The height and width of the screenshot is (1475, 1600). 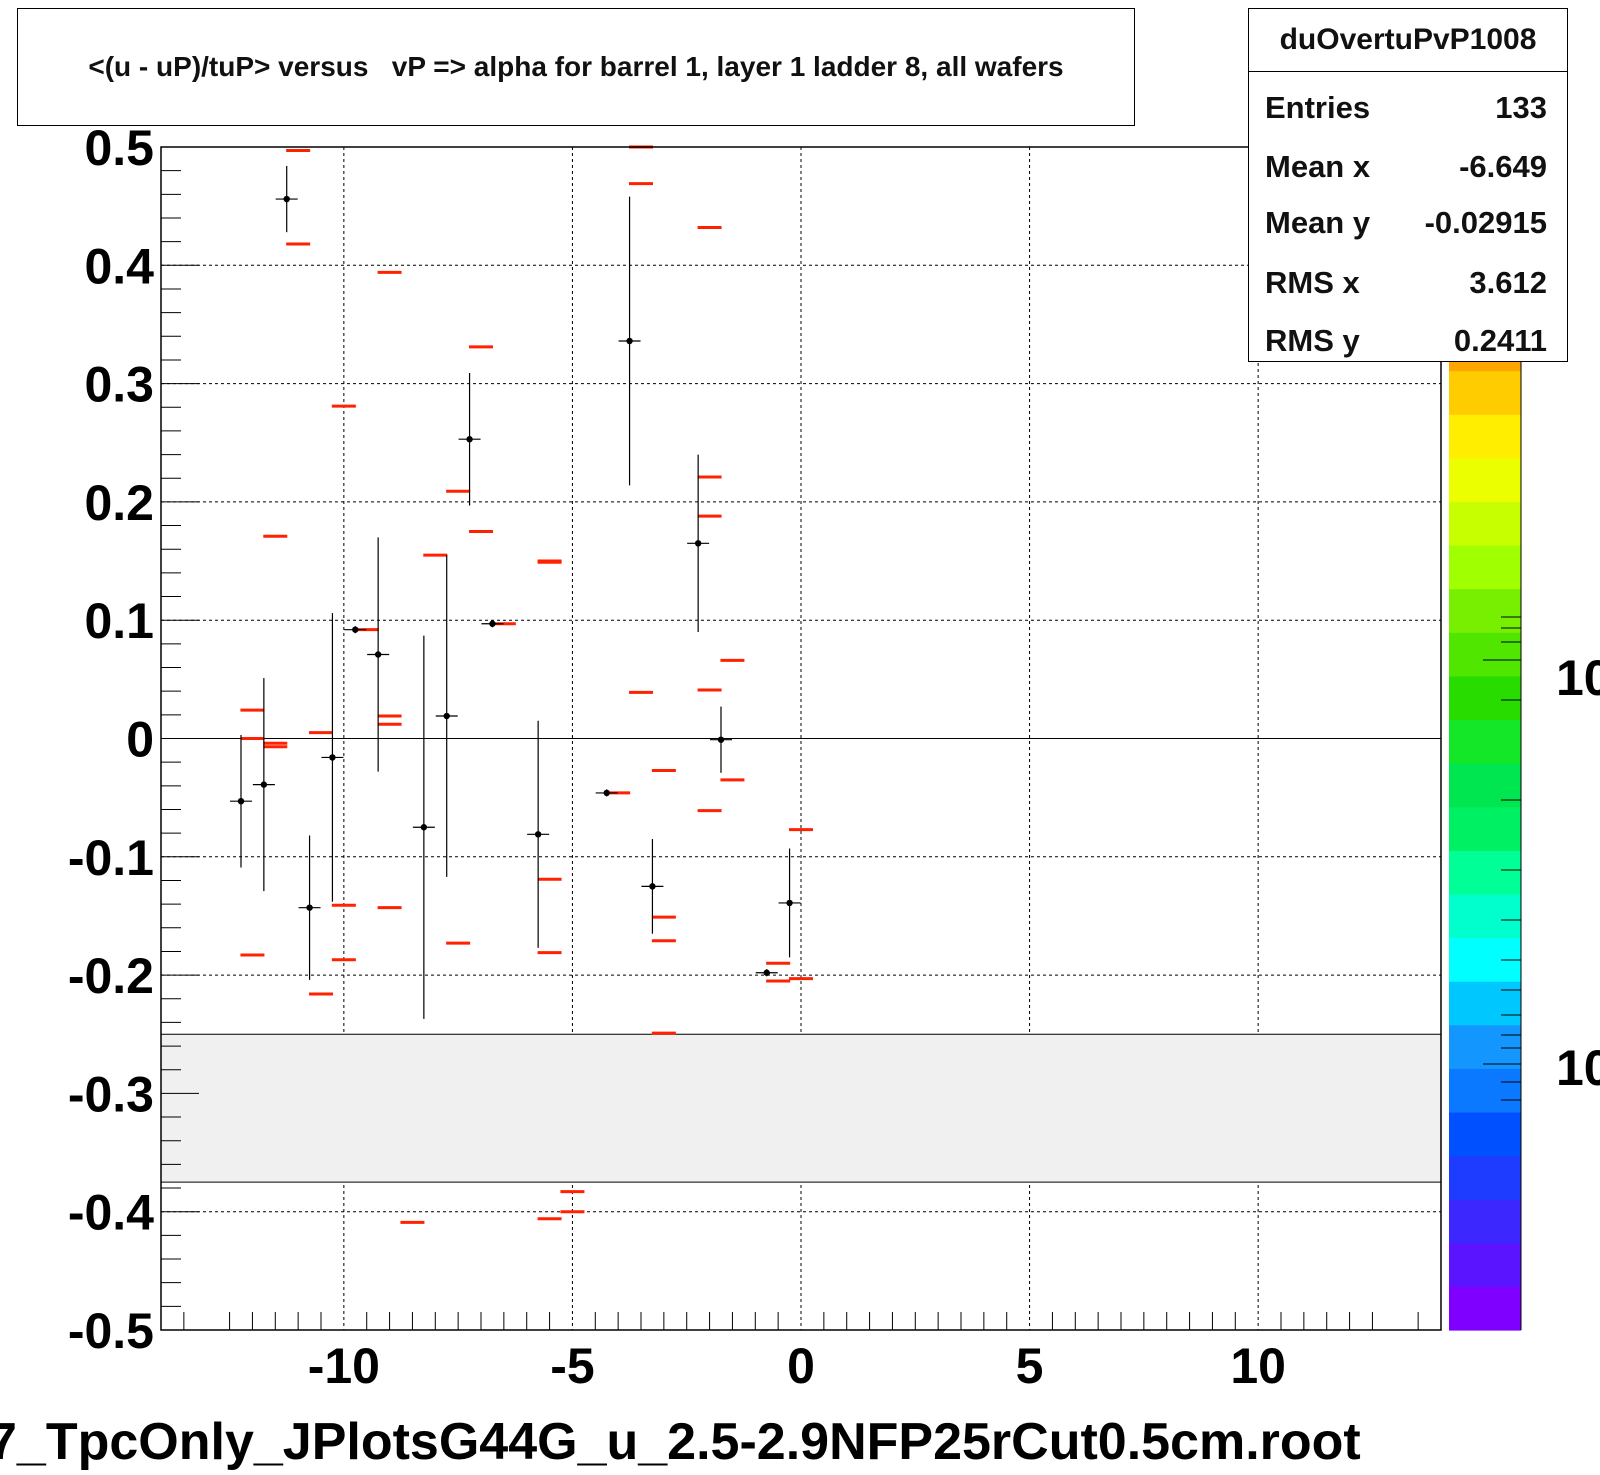 What do you see at coordinates (1524, 829) in the screenshot?
I see `color-palette-axis: 10 10` at bounding box center [1524, 829].